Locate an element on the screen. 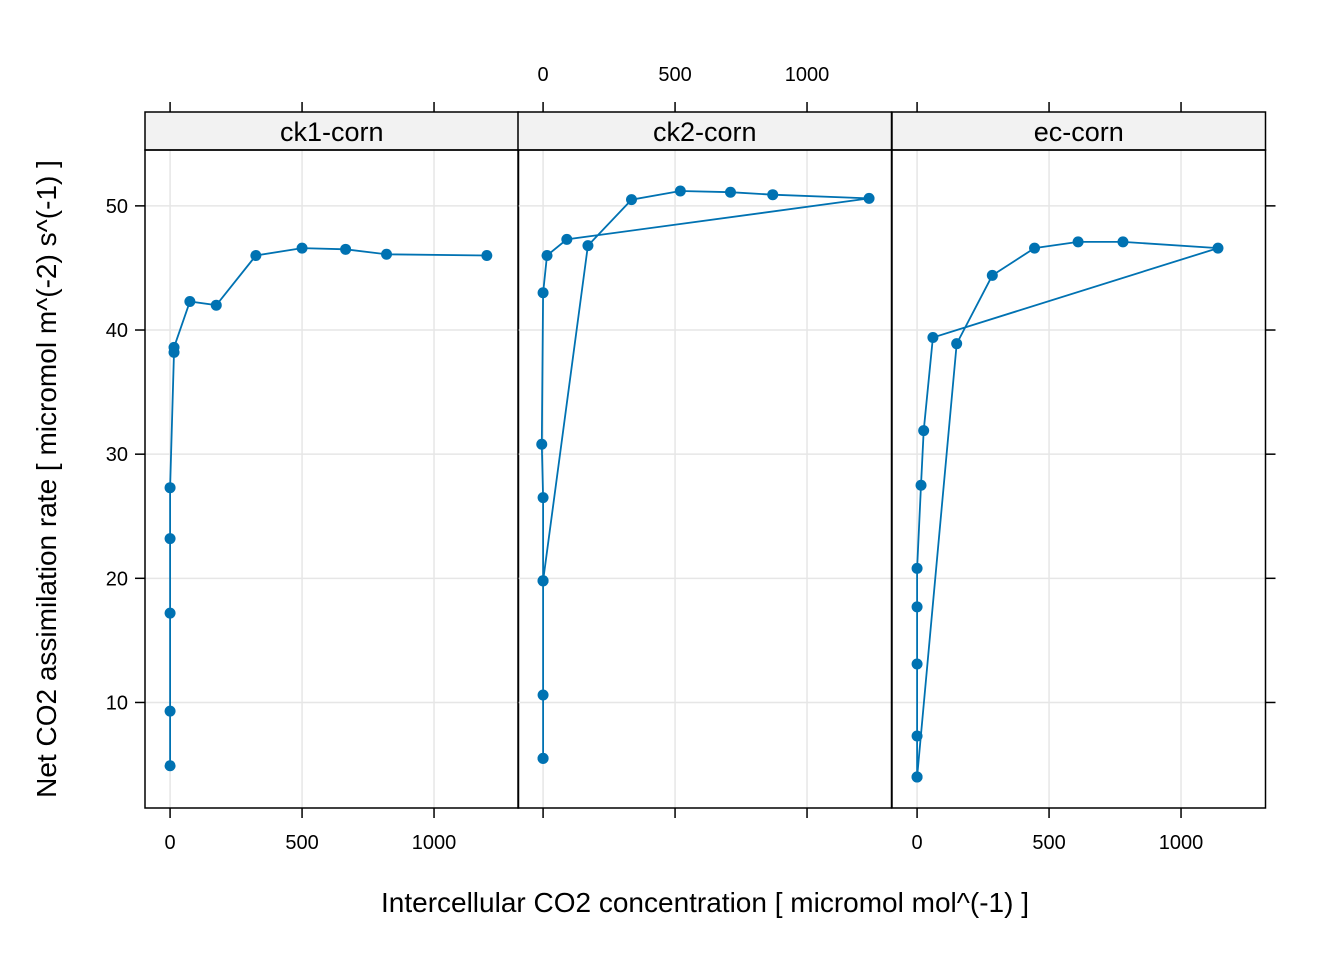 The image size is (1344, 960). panel-strip-label: ck2-corn is located at coordinates (705, 132).